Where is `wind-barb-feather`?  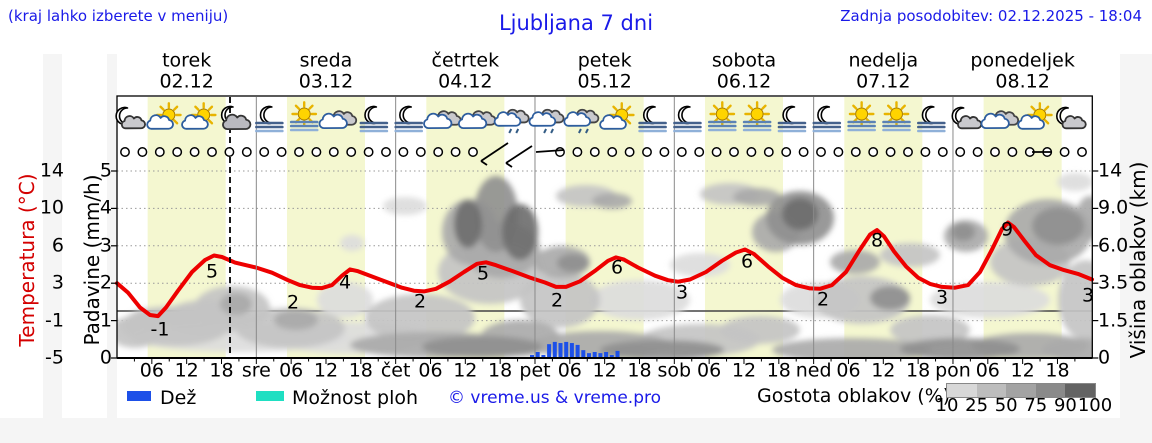
wind-barb-feather is located at coordinates (509, 165).